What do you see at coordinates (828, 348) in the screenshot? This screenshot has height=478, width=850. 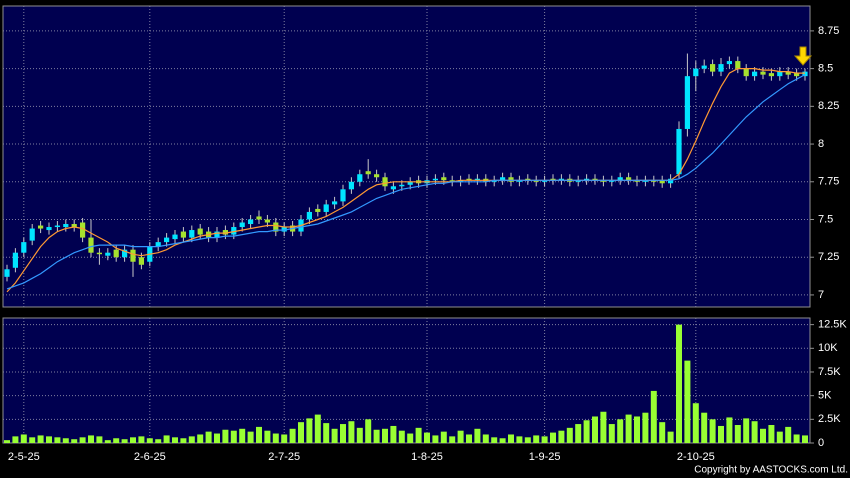 I see `y-tick-label: 10K` at bounding box center [828, 348].